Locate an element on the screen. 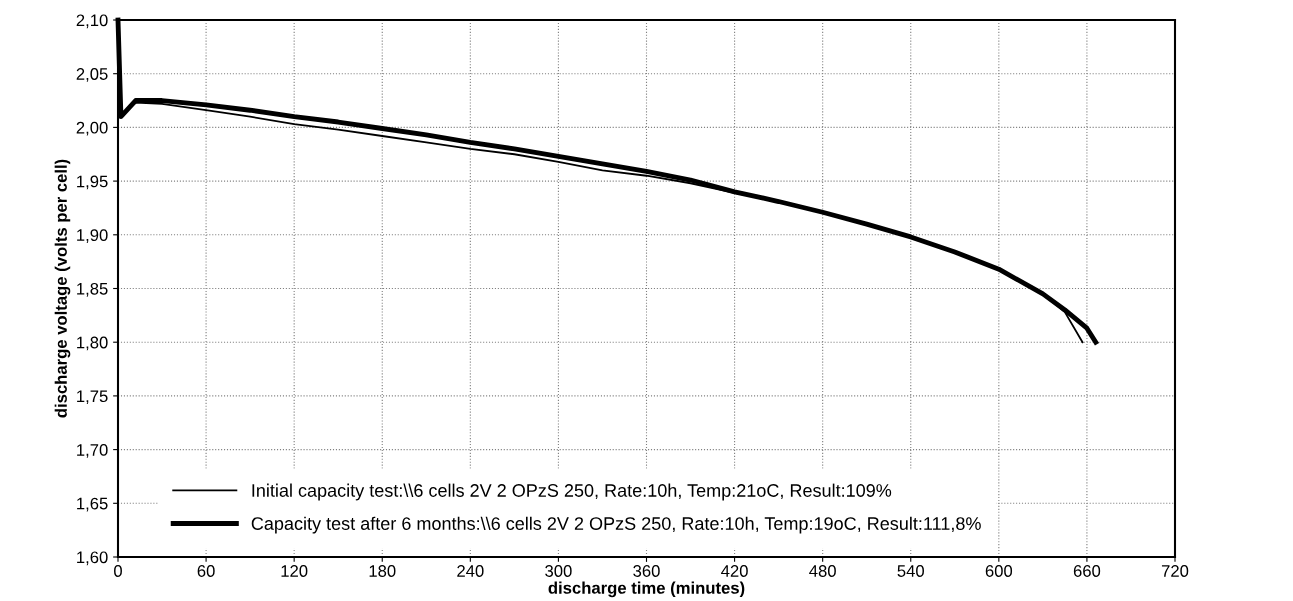 The height and width of the screenshot is (601, 1293). x-tick-label: 720 is located at coordinates (1175, 571).